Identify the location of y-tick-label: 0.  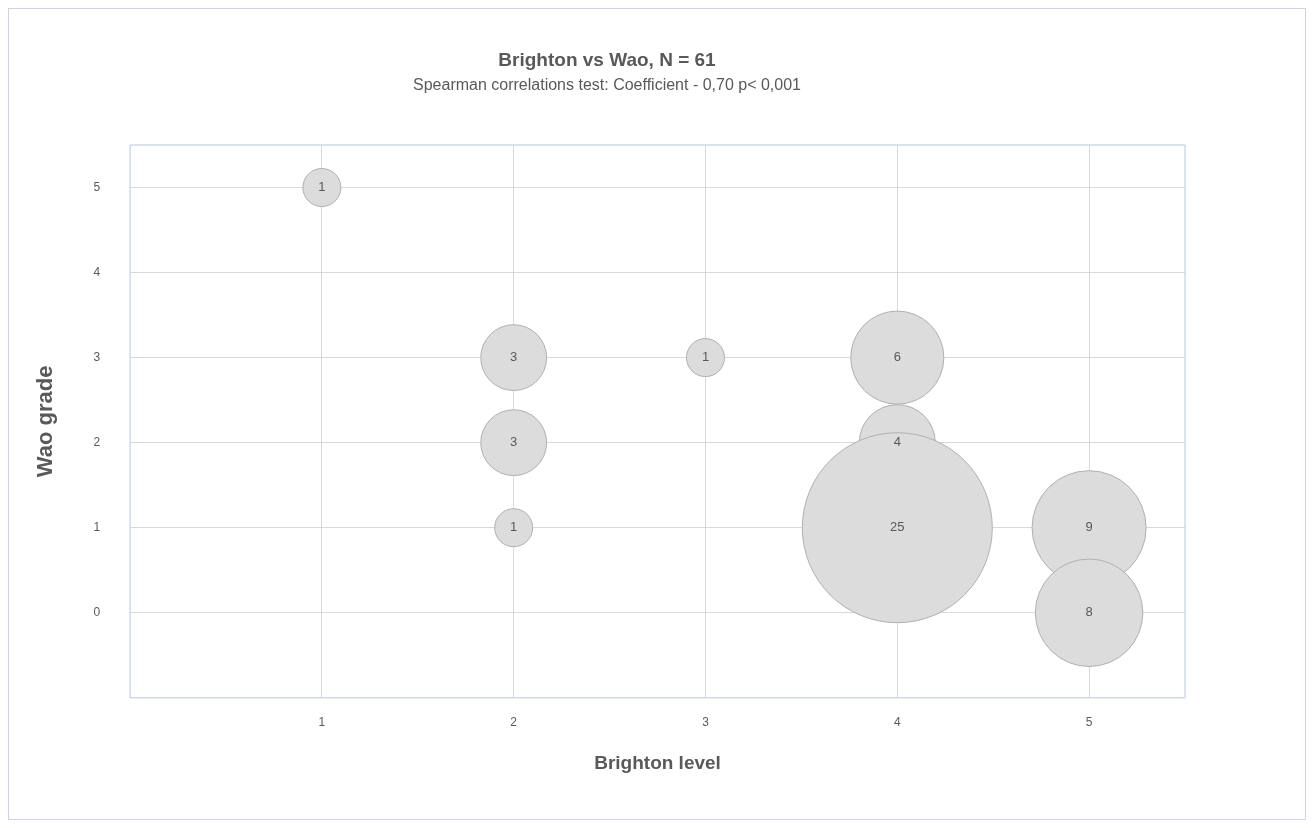
(97, 612).